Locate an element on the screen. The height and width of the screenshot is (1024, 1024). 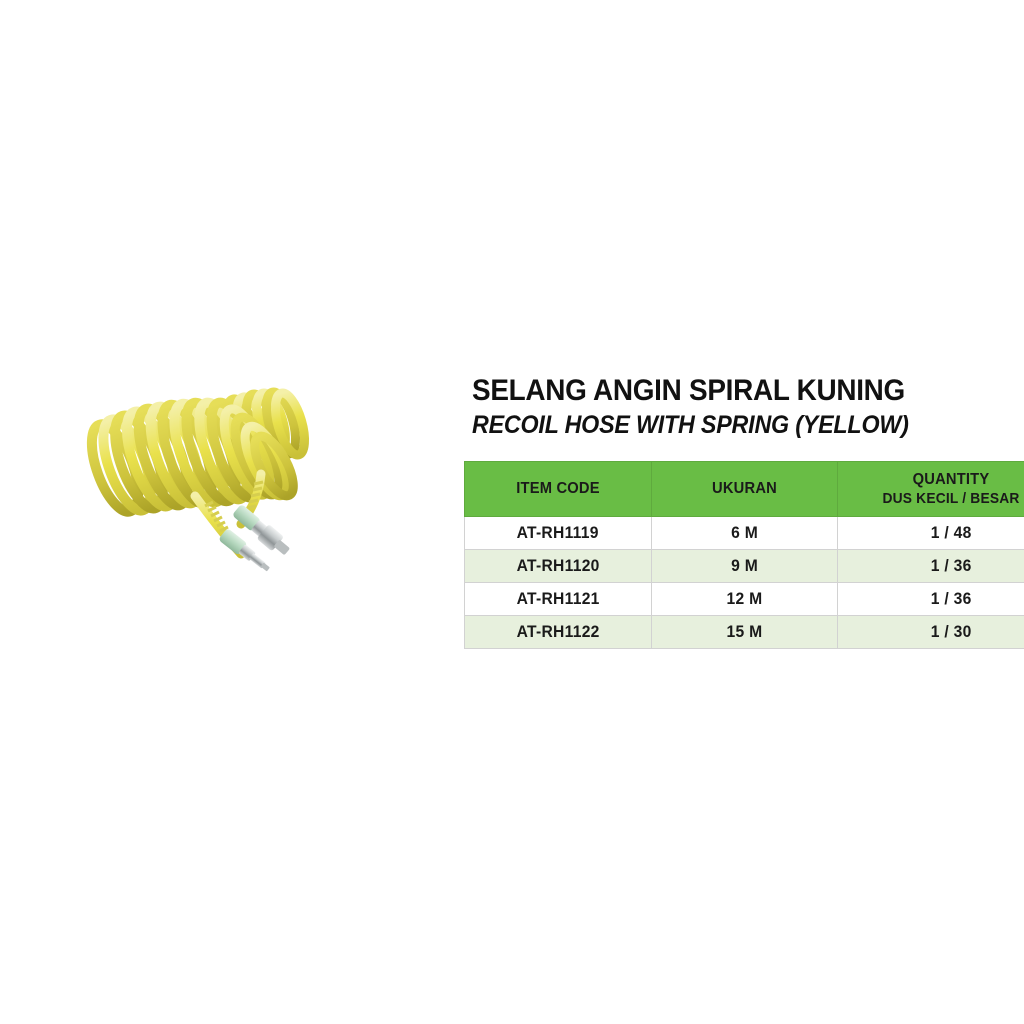
cell-ukuran-text: 12 M is located at coordinates (744, 598).